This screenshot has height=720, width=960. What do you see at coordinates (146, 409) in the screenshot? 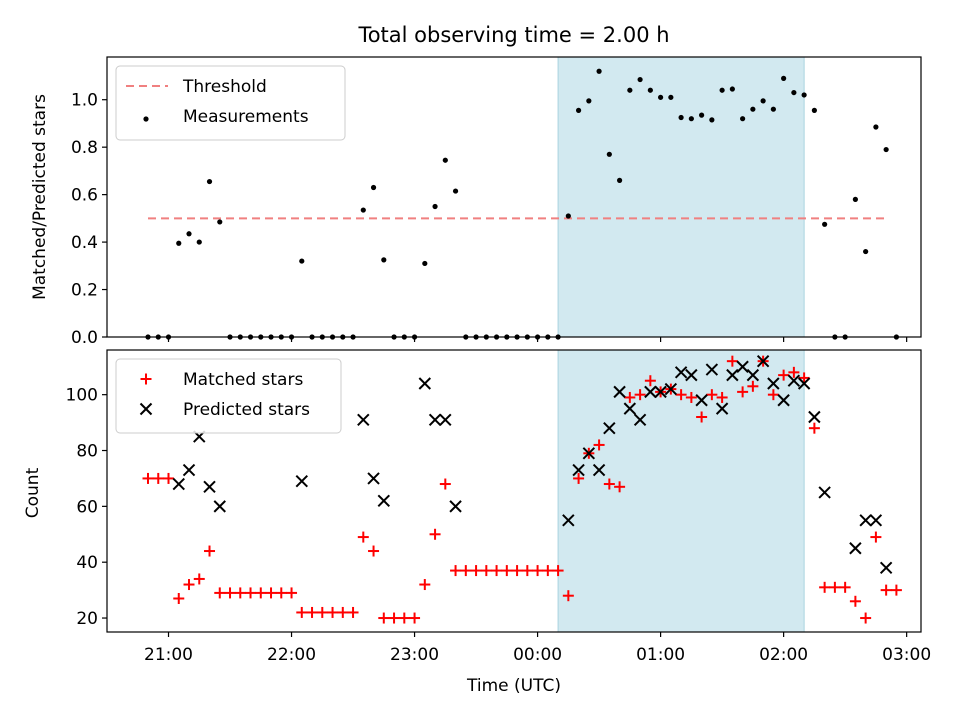
I see `legend-x-b` at bounding box center [146, 409].